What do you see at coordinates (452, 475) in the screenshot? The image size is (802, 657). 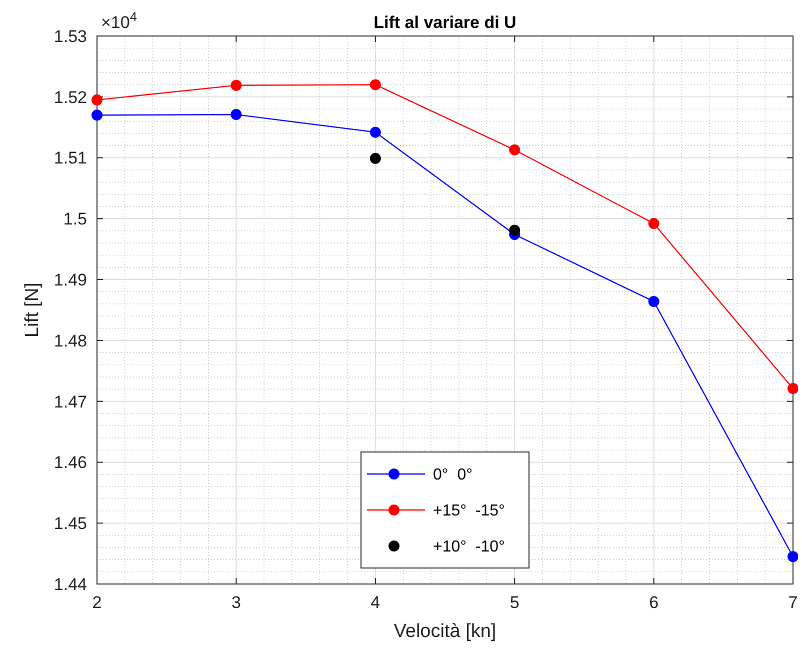 I see `legend-label: 0° 0°` at bounding box center [452, 475].